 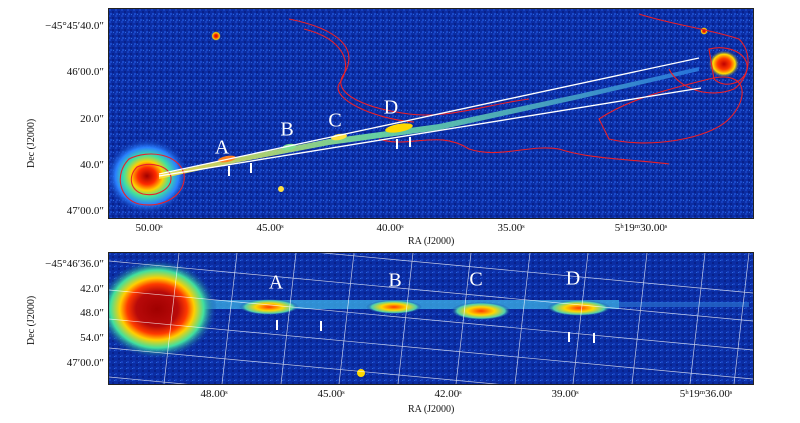 I want to click on x-tick-label: 48.00ˢ, so click(x=214, y=394).